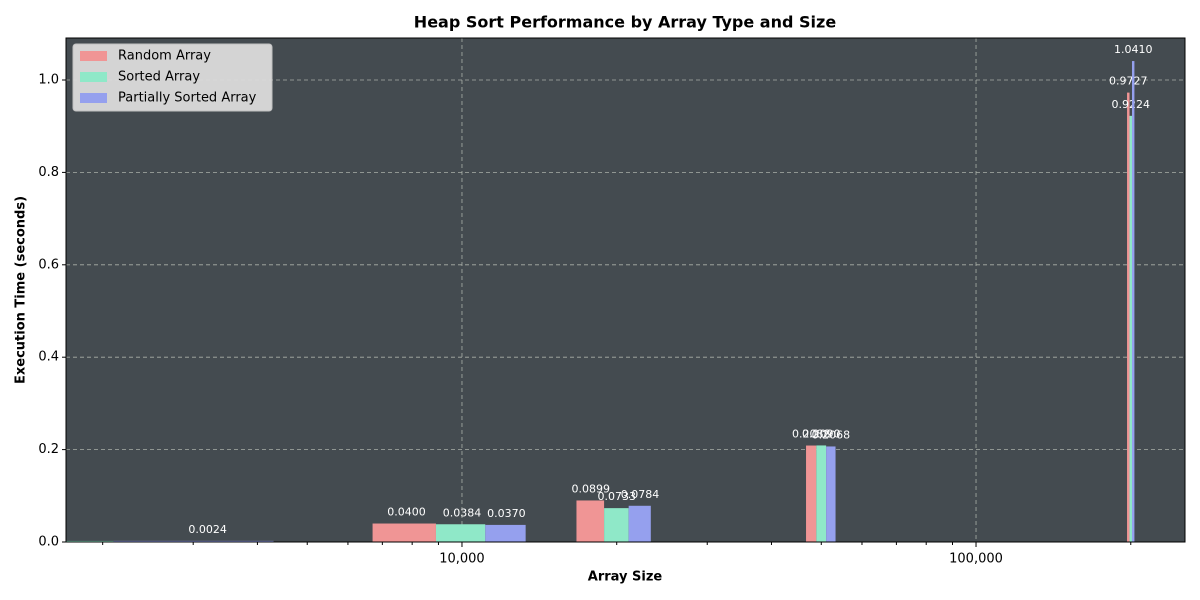 The width and height of the screenshot is (1200, 600). Describe the element at coordinates (164, 56) in the screenshot. I see `legend-label: Random Array` at that location.